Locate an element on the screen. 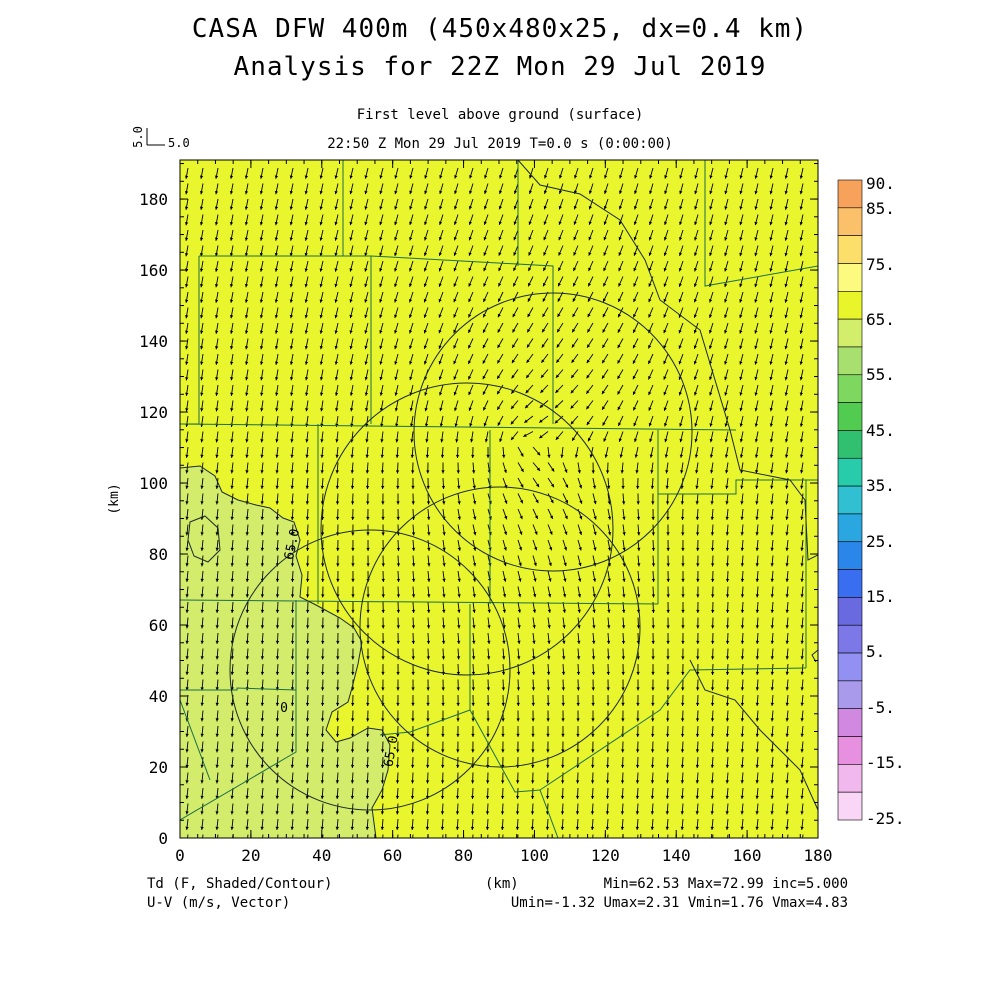  vector-stats: Umin=-1.32 Umax=2.31 Vmin=1.76 Vmax=4.83 is located at coordinates (679, 903).